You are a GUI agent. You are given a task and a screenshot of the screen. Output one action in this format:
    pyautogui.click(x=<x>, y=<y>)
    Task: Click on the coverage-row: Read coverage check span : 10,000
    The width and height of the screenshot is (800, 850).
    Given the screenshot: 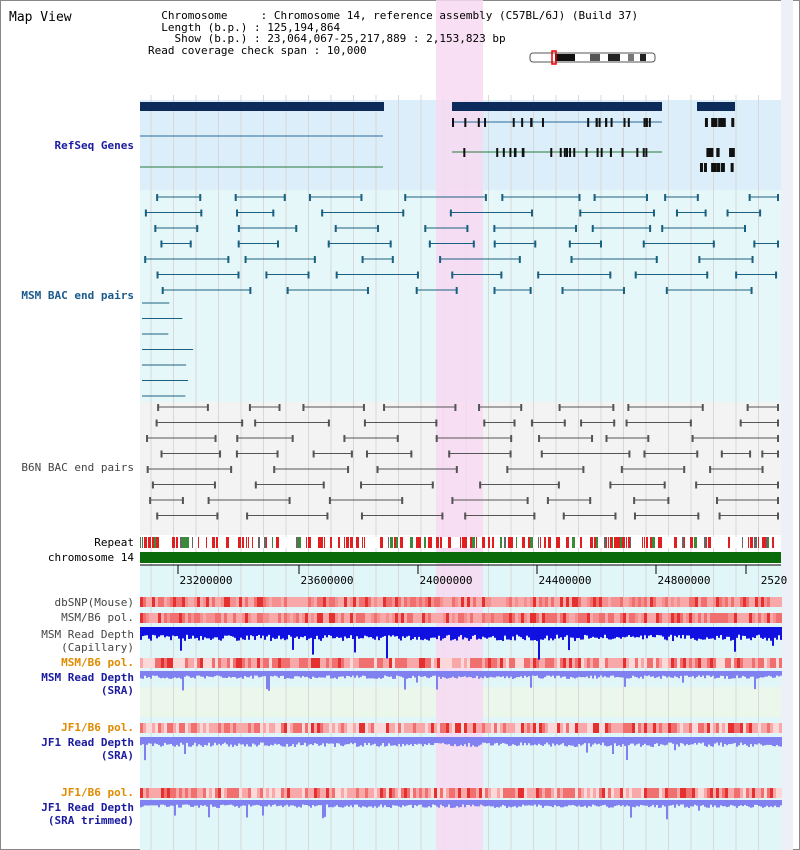 What is the action you would take?
    pyautogui.click(x=257, y=50)
    